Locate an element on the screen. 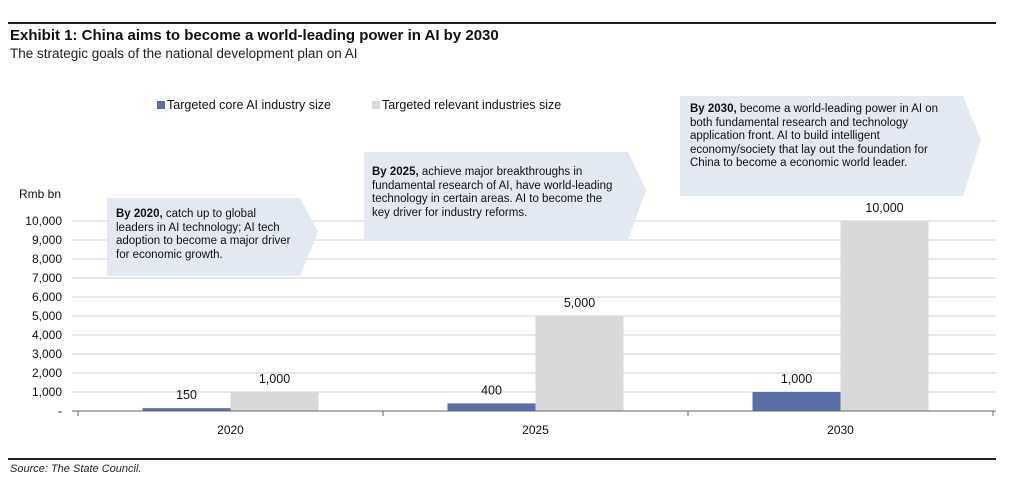  y-tick-label: 5,000 is located at coordinates (47, 316).